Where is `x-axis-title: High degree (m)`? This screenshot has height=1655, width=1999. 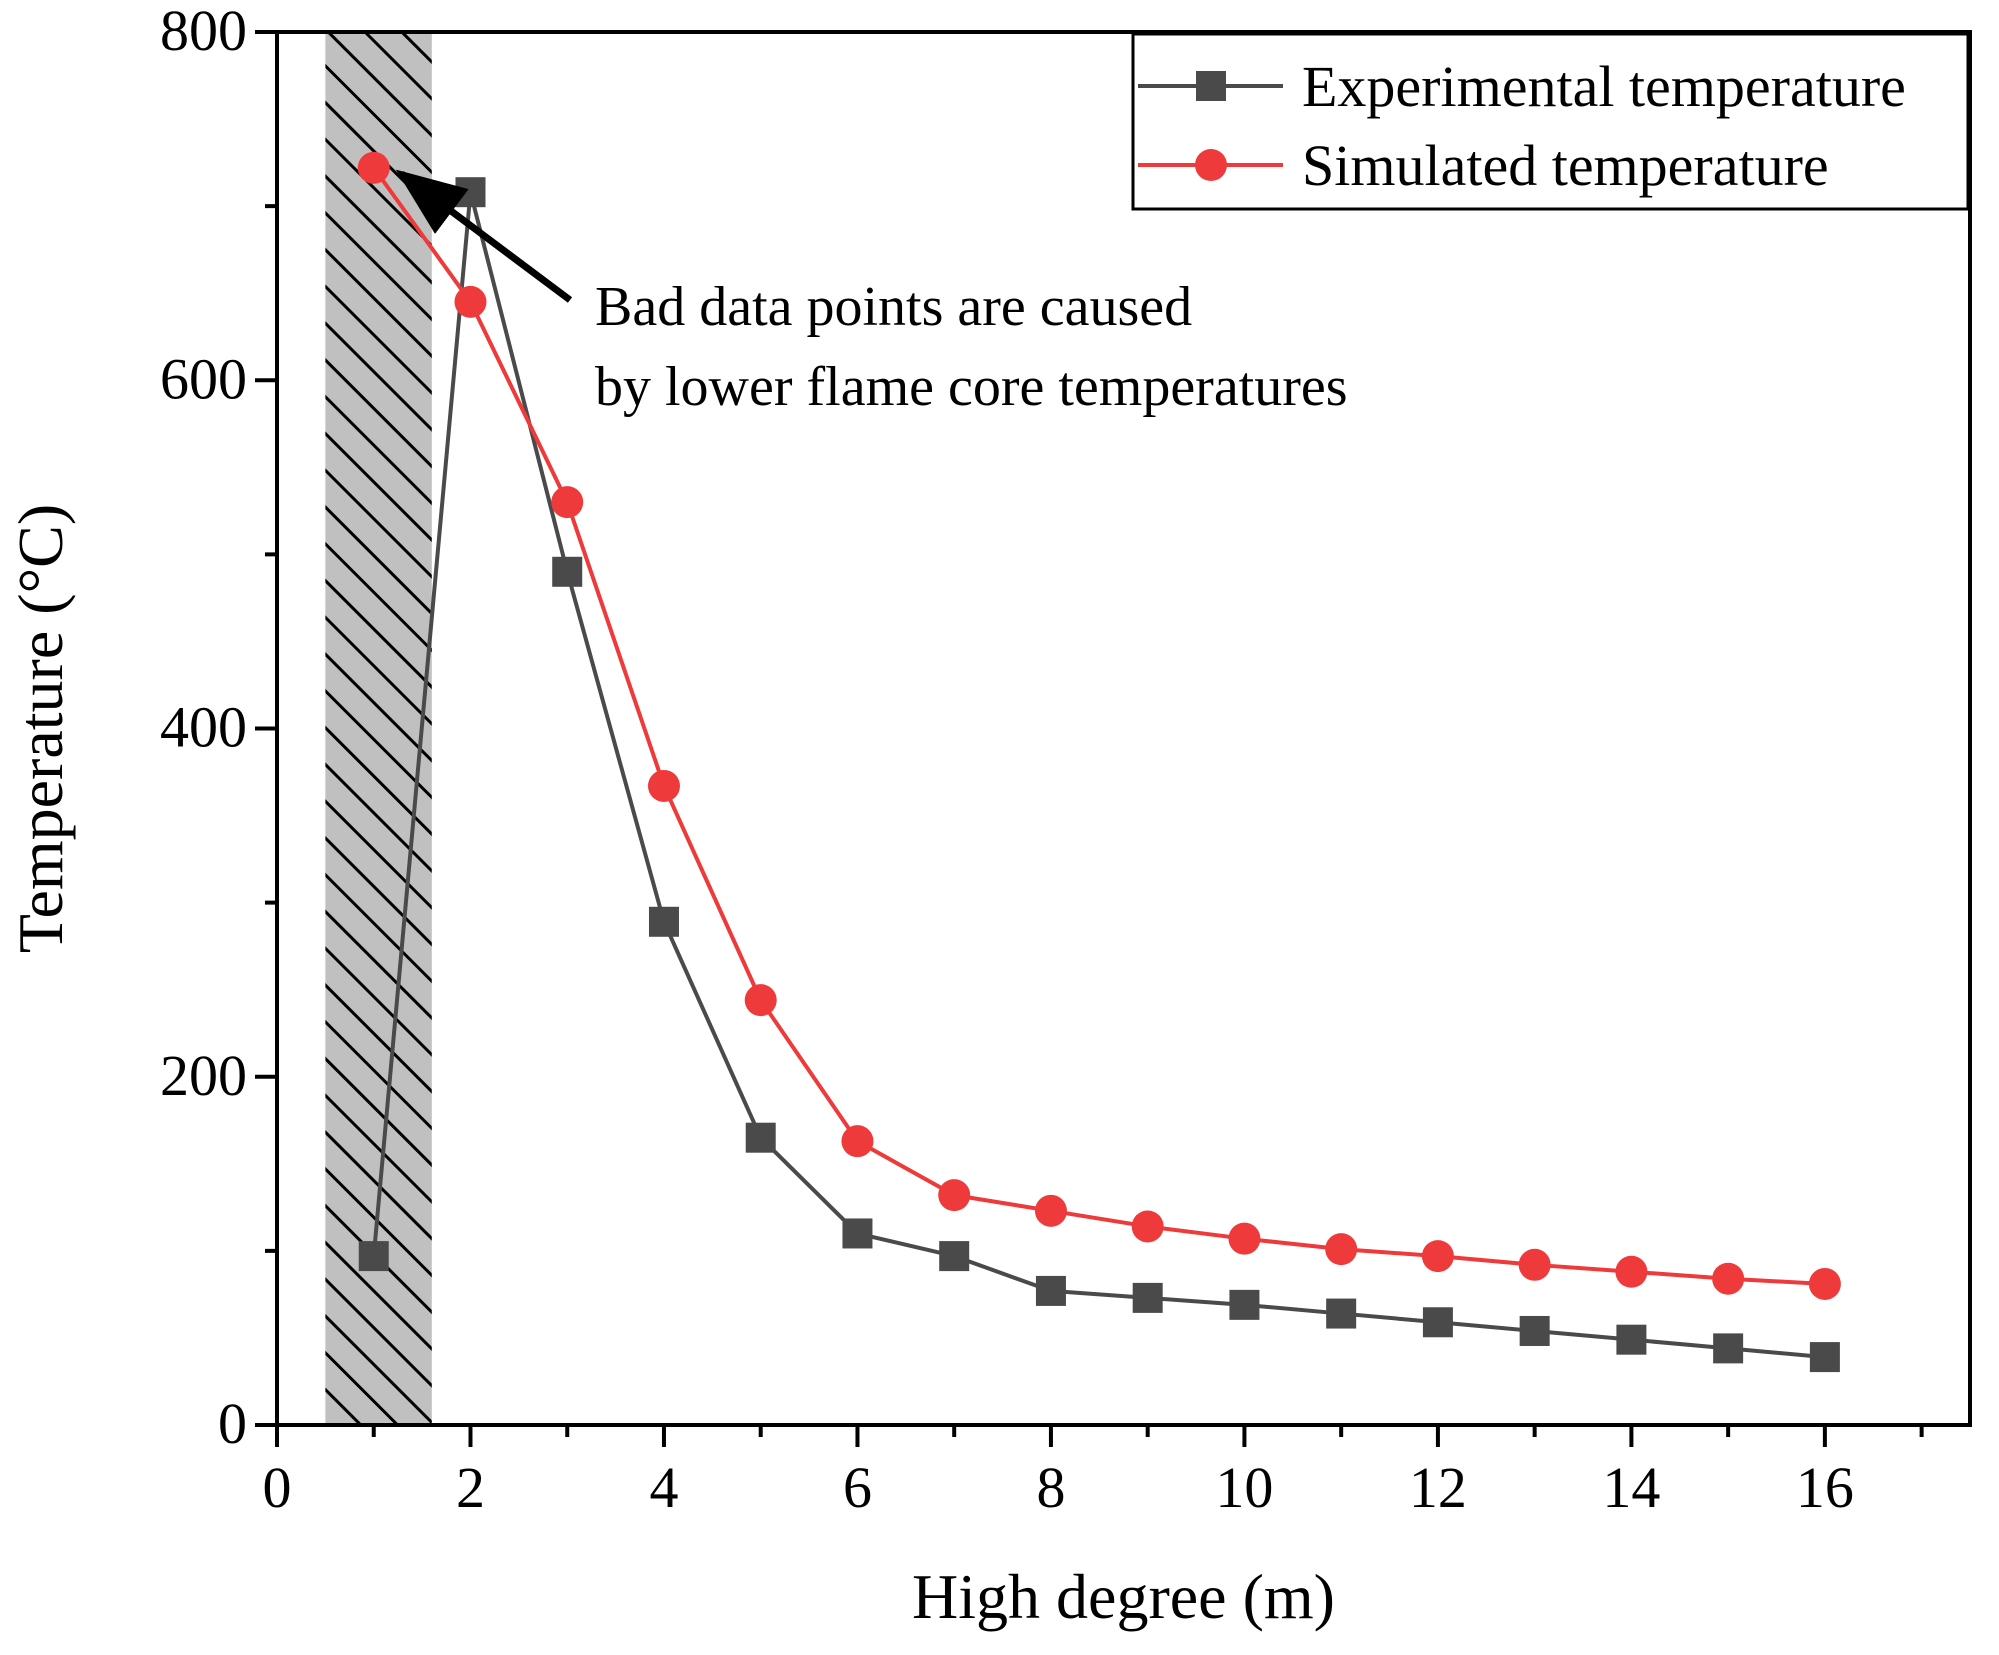
x-axis-title: High degree (m) is located at coordinates (1123, 1596).